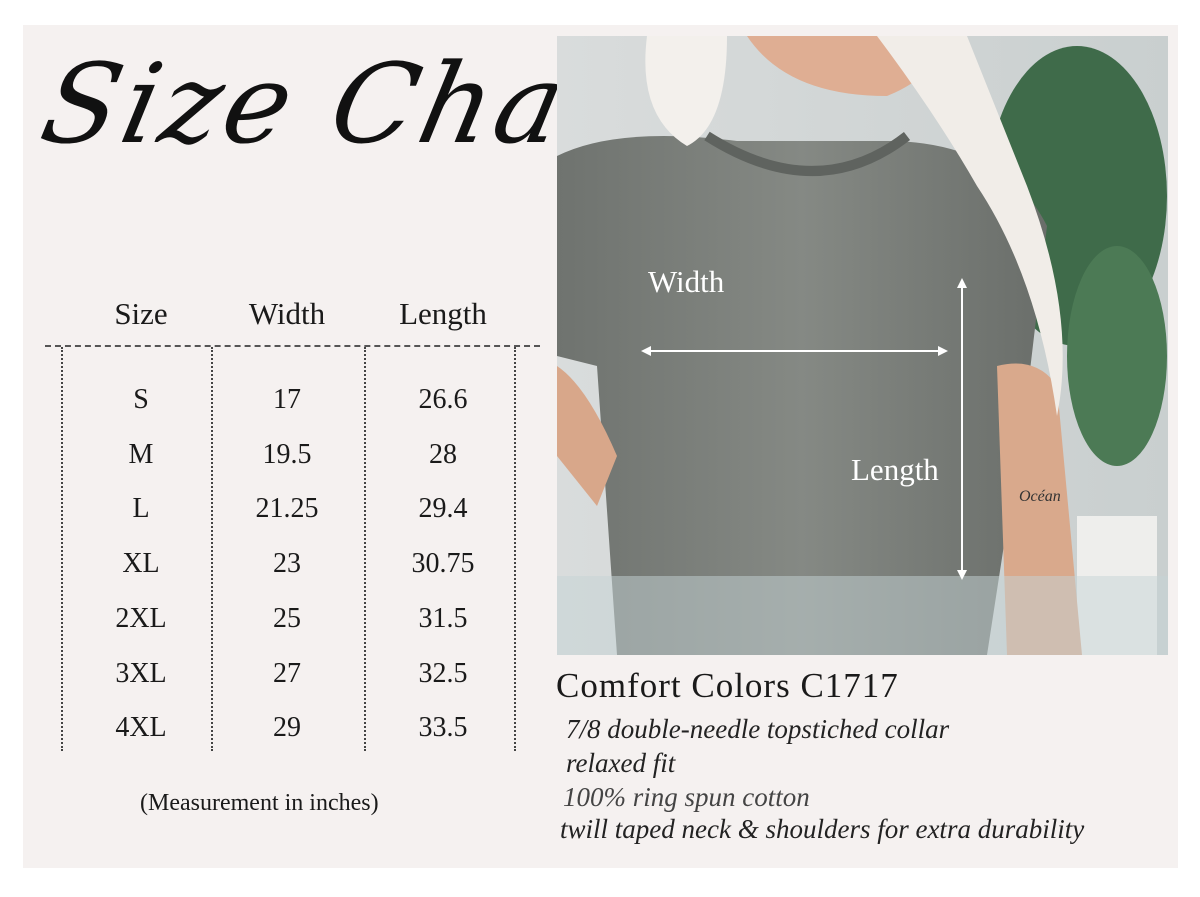 This screenshot has height=897, width=1200. Describe the element at coordinates (141, 313) in the screenshot. I see `header-size: Size` at that location.